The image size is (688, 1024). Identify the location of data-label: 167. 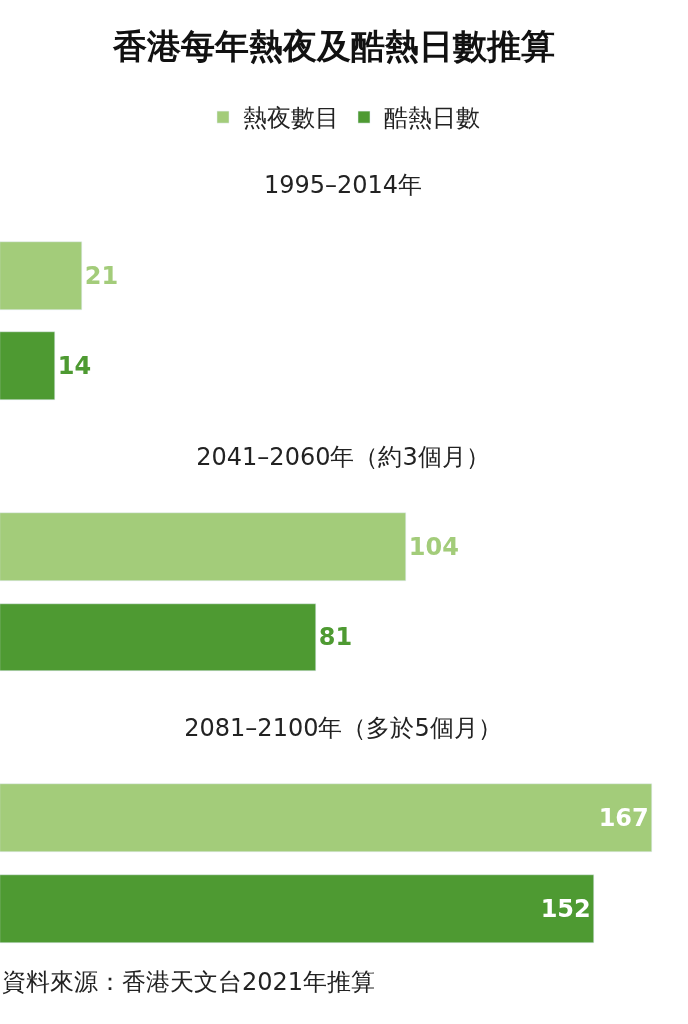
(623, 817).